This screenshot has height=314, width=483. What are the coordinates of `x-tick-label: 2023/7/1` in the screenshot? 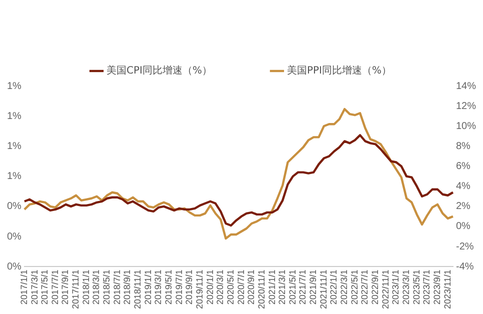 It's located at (427, 287).